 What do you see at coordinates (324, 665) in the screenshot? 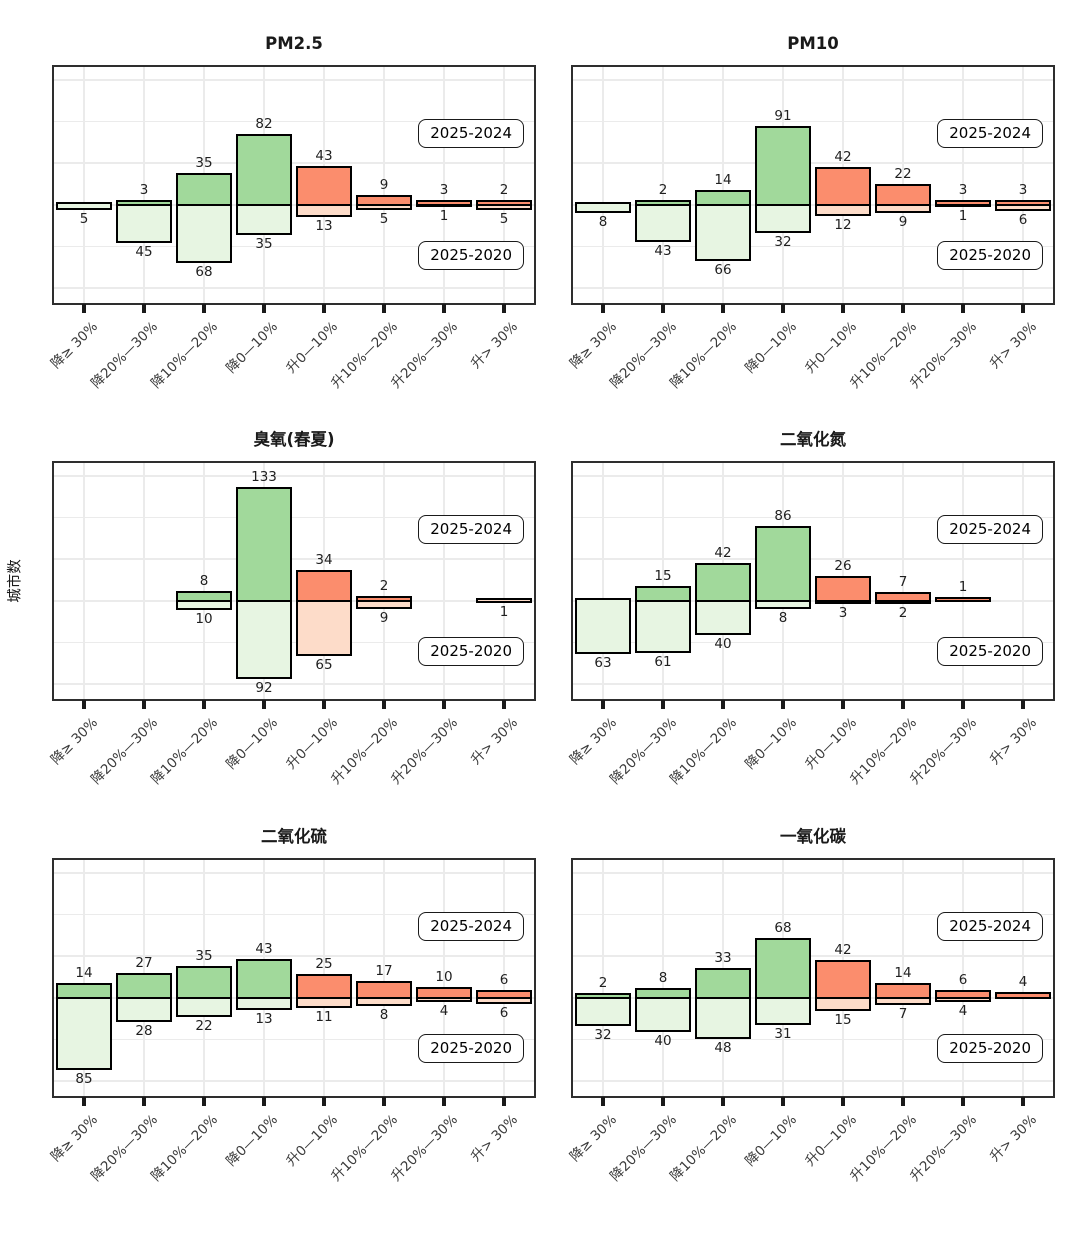
I see `value-label-lower: 65` at bounding box center [324, 665].